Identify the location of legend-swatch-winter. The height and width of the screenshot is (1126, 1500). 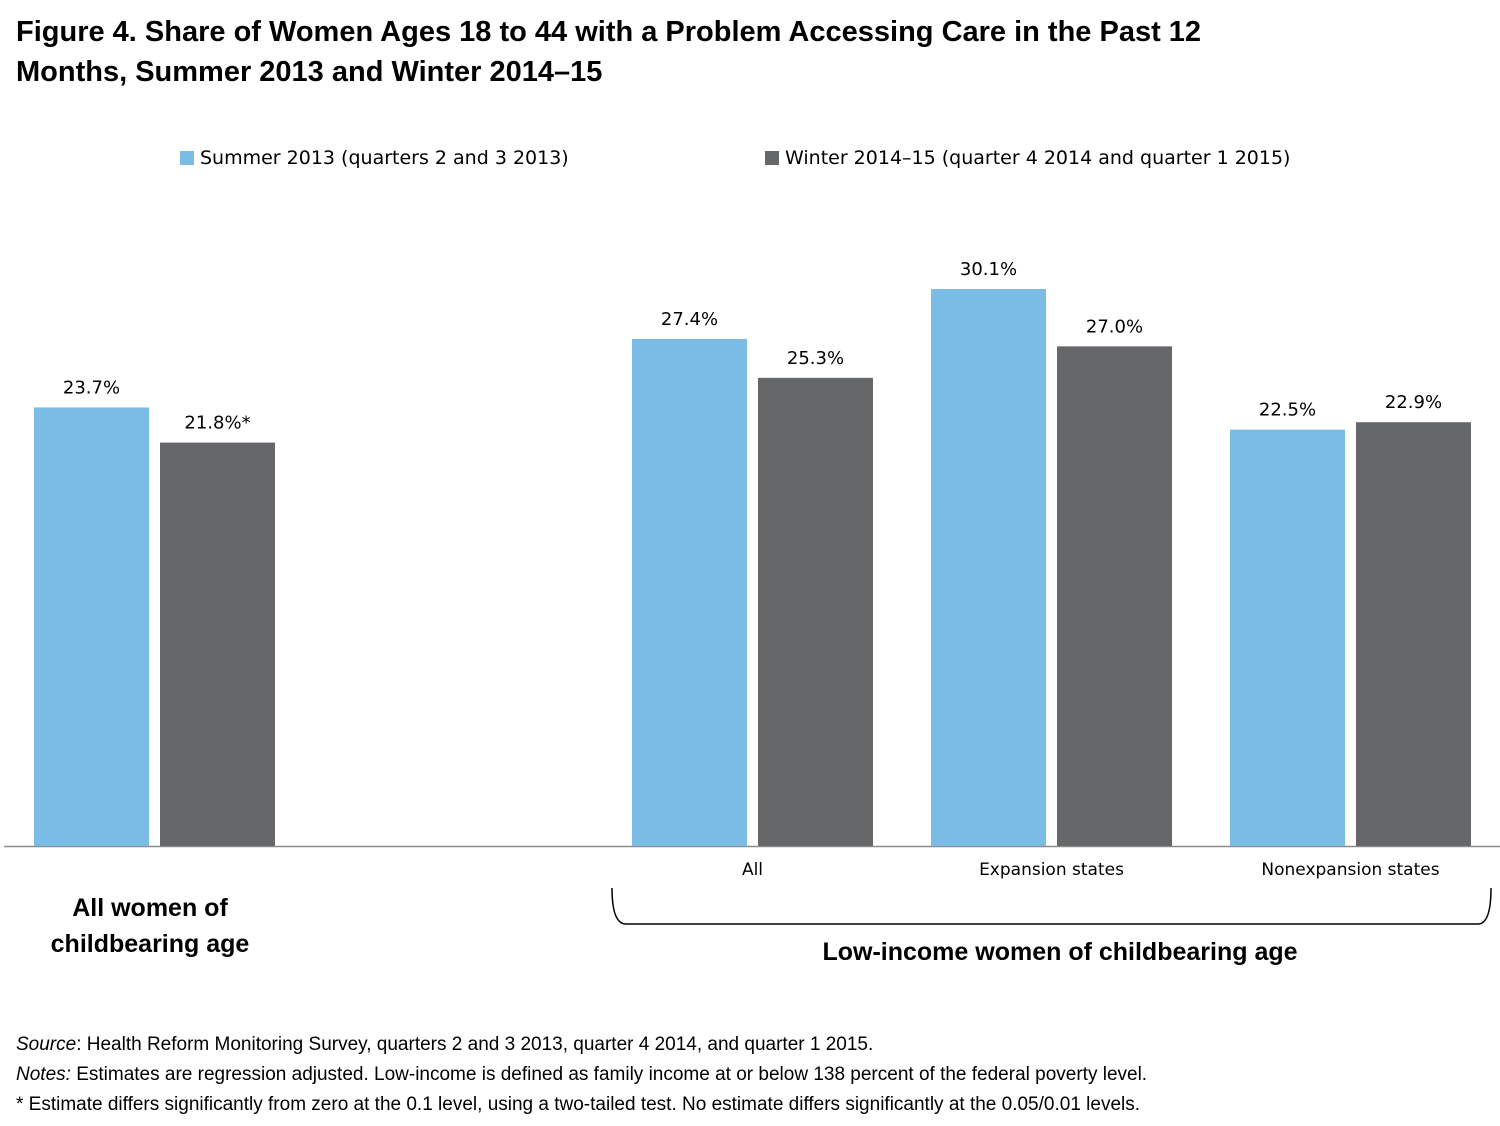
(772, 158).